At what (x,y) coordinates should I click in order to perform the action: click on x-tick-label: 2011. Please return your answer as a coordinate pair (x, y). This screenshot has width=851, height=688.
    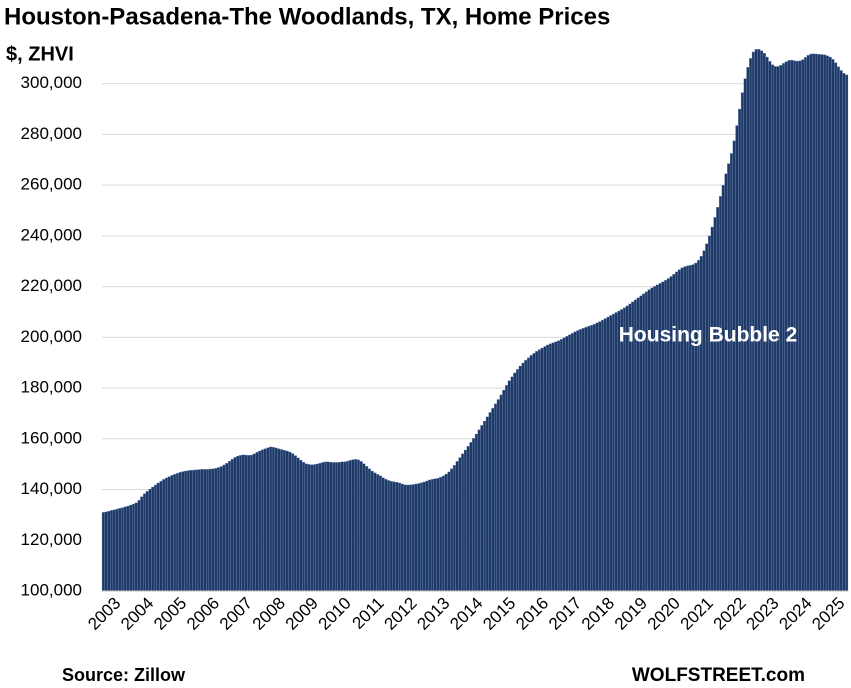
    Looking at the image, I should click on (367, 613).